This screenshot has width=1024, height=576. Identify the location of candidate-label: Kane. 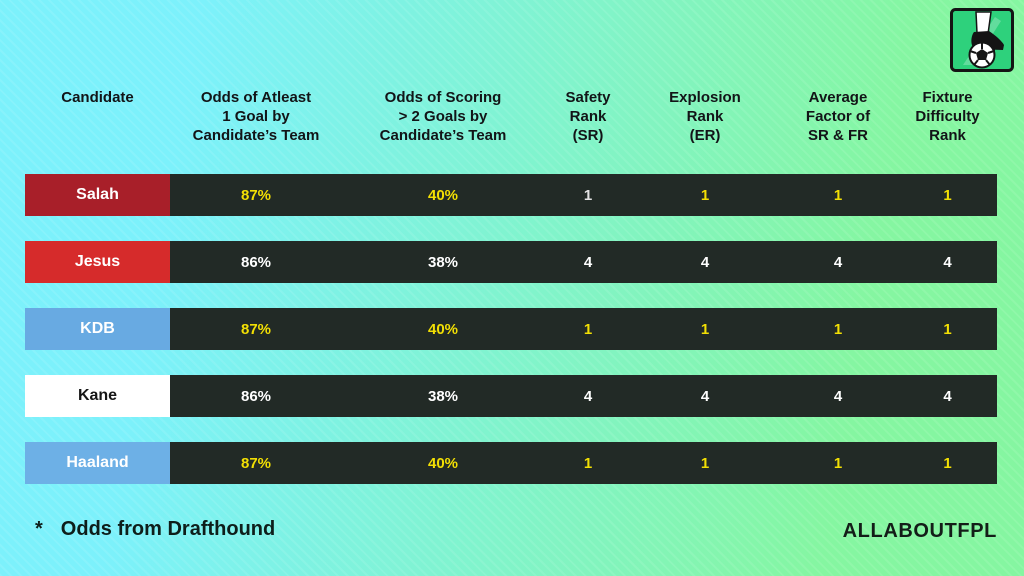
(97, 396).